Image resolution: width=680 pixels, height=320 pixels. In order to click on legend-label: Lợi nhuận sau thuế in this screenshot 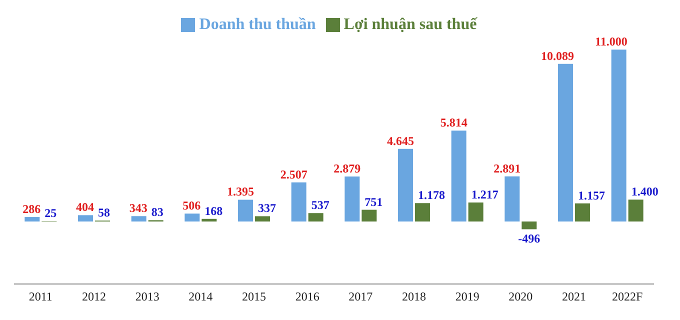, I will do `click(410, 24)`.